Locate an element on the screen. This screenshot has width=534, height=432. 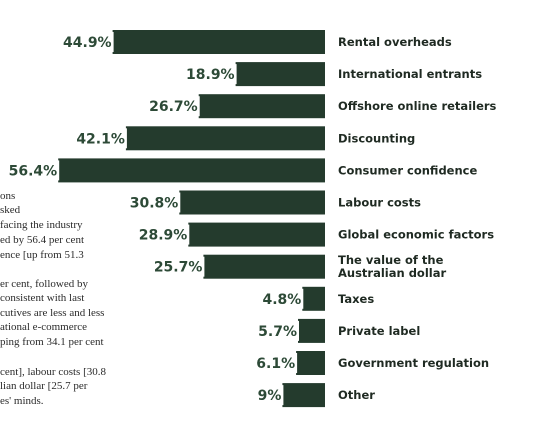
category-label-line: International entrants is located at coordinates (410, 74).